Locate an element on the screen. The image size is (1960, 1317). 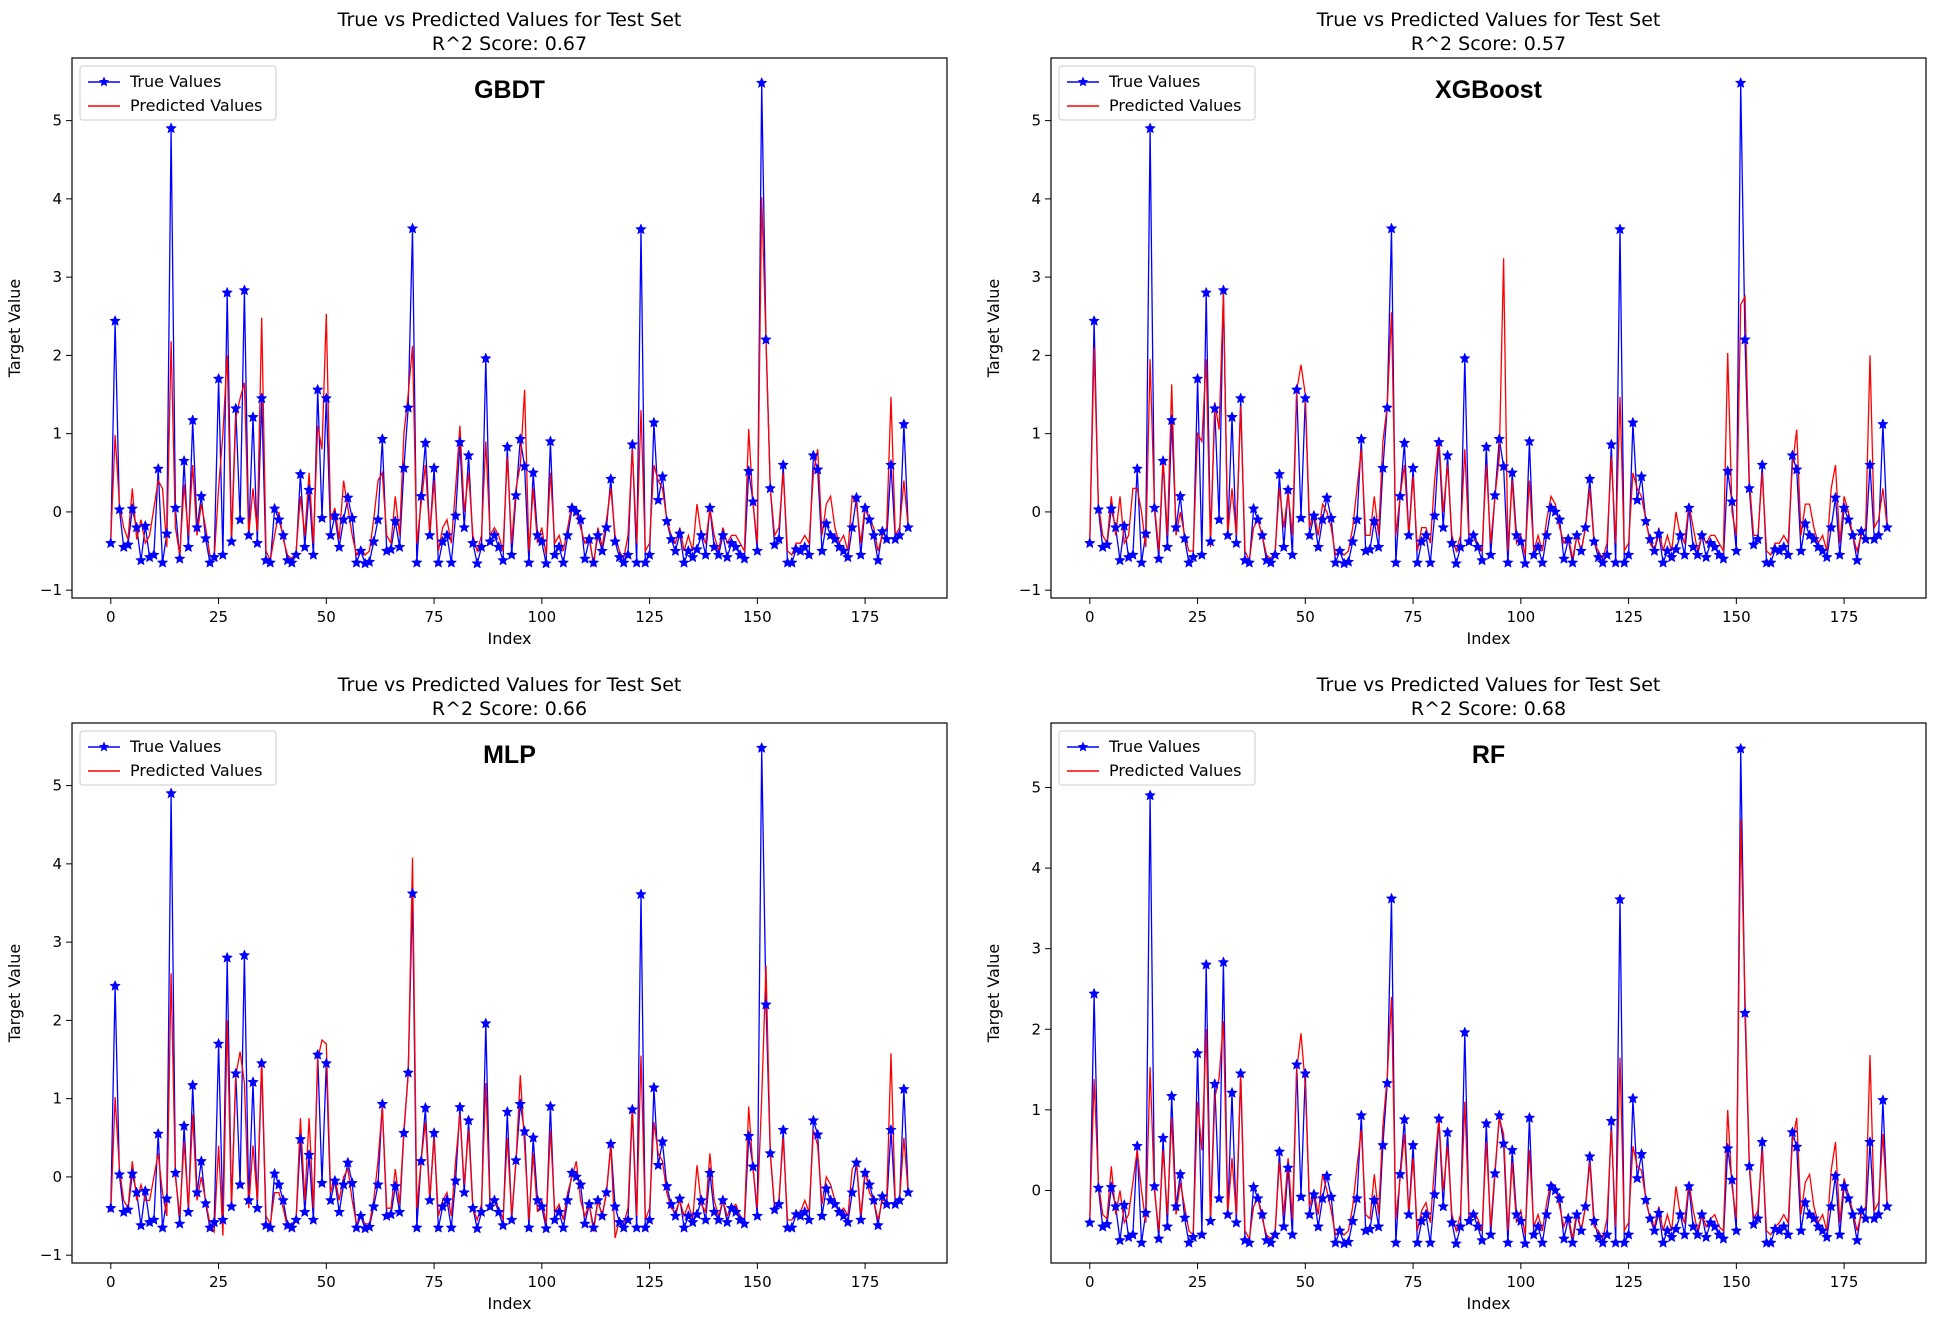
x-axis-label: Index is located at coordinates (509, 1303).